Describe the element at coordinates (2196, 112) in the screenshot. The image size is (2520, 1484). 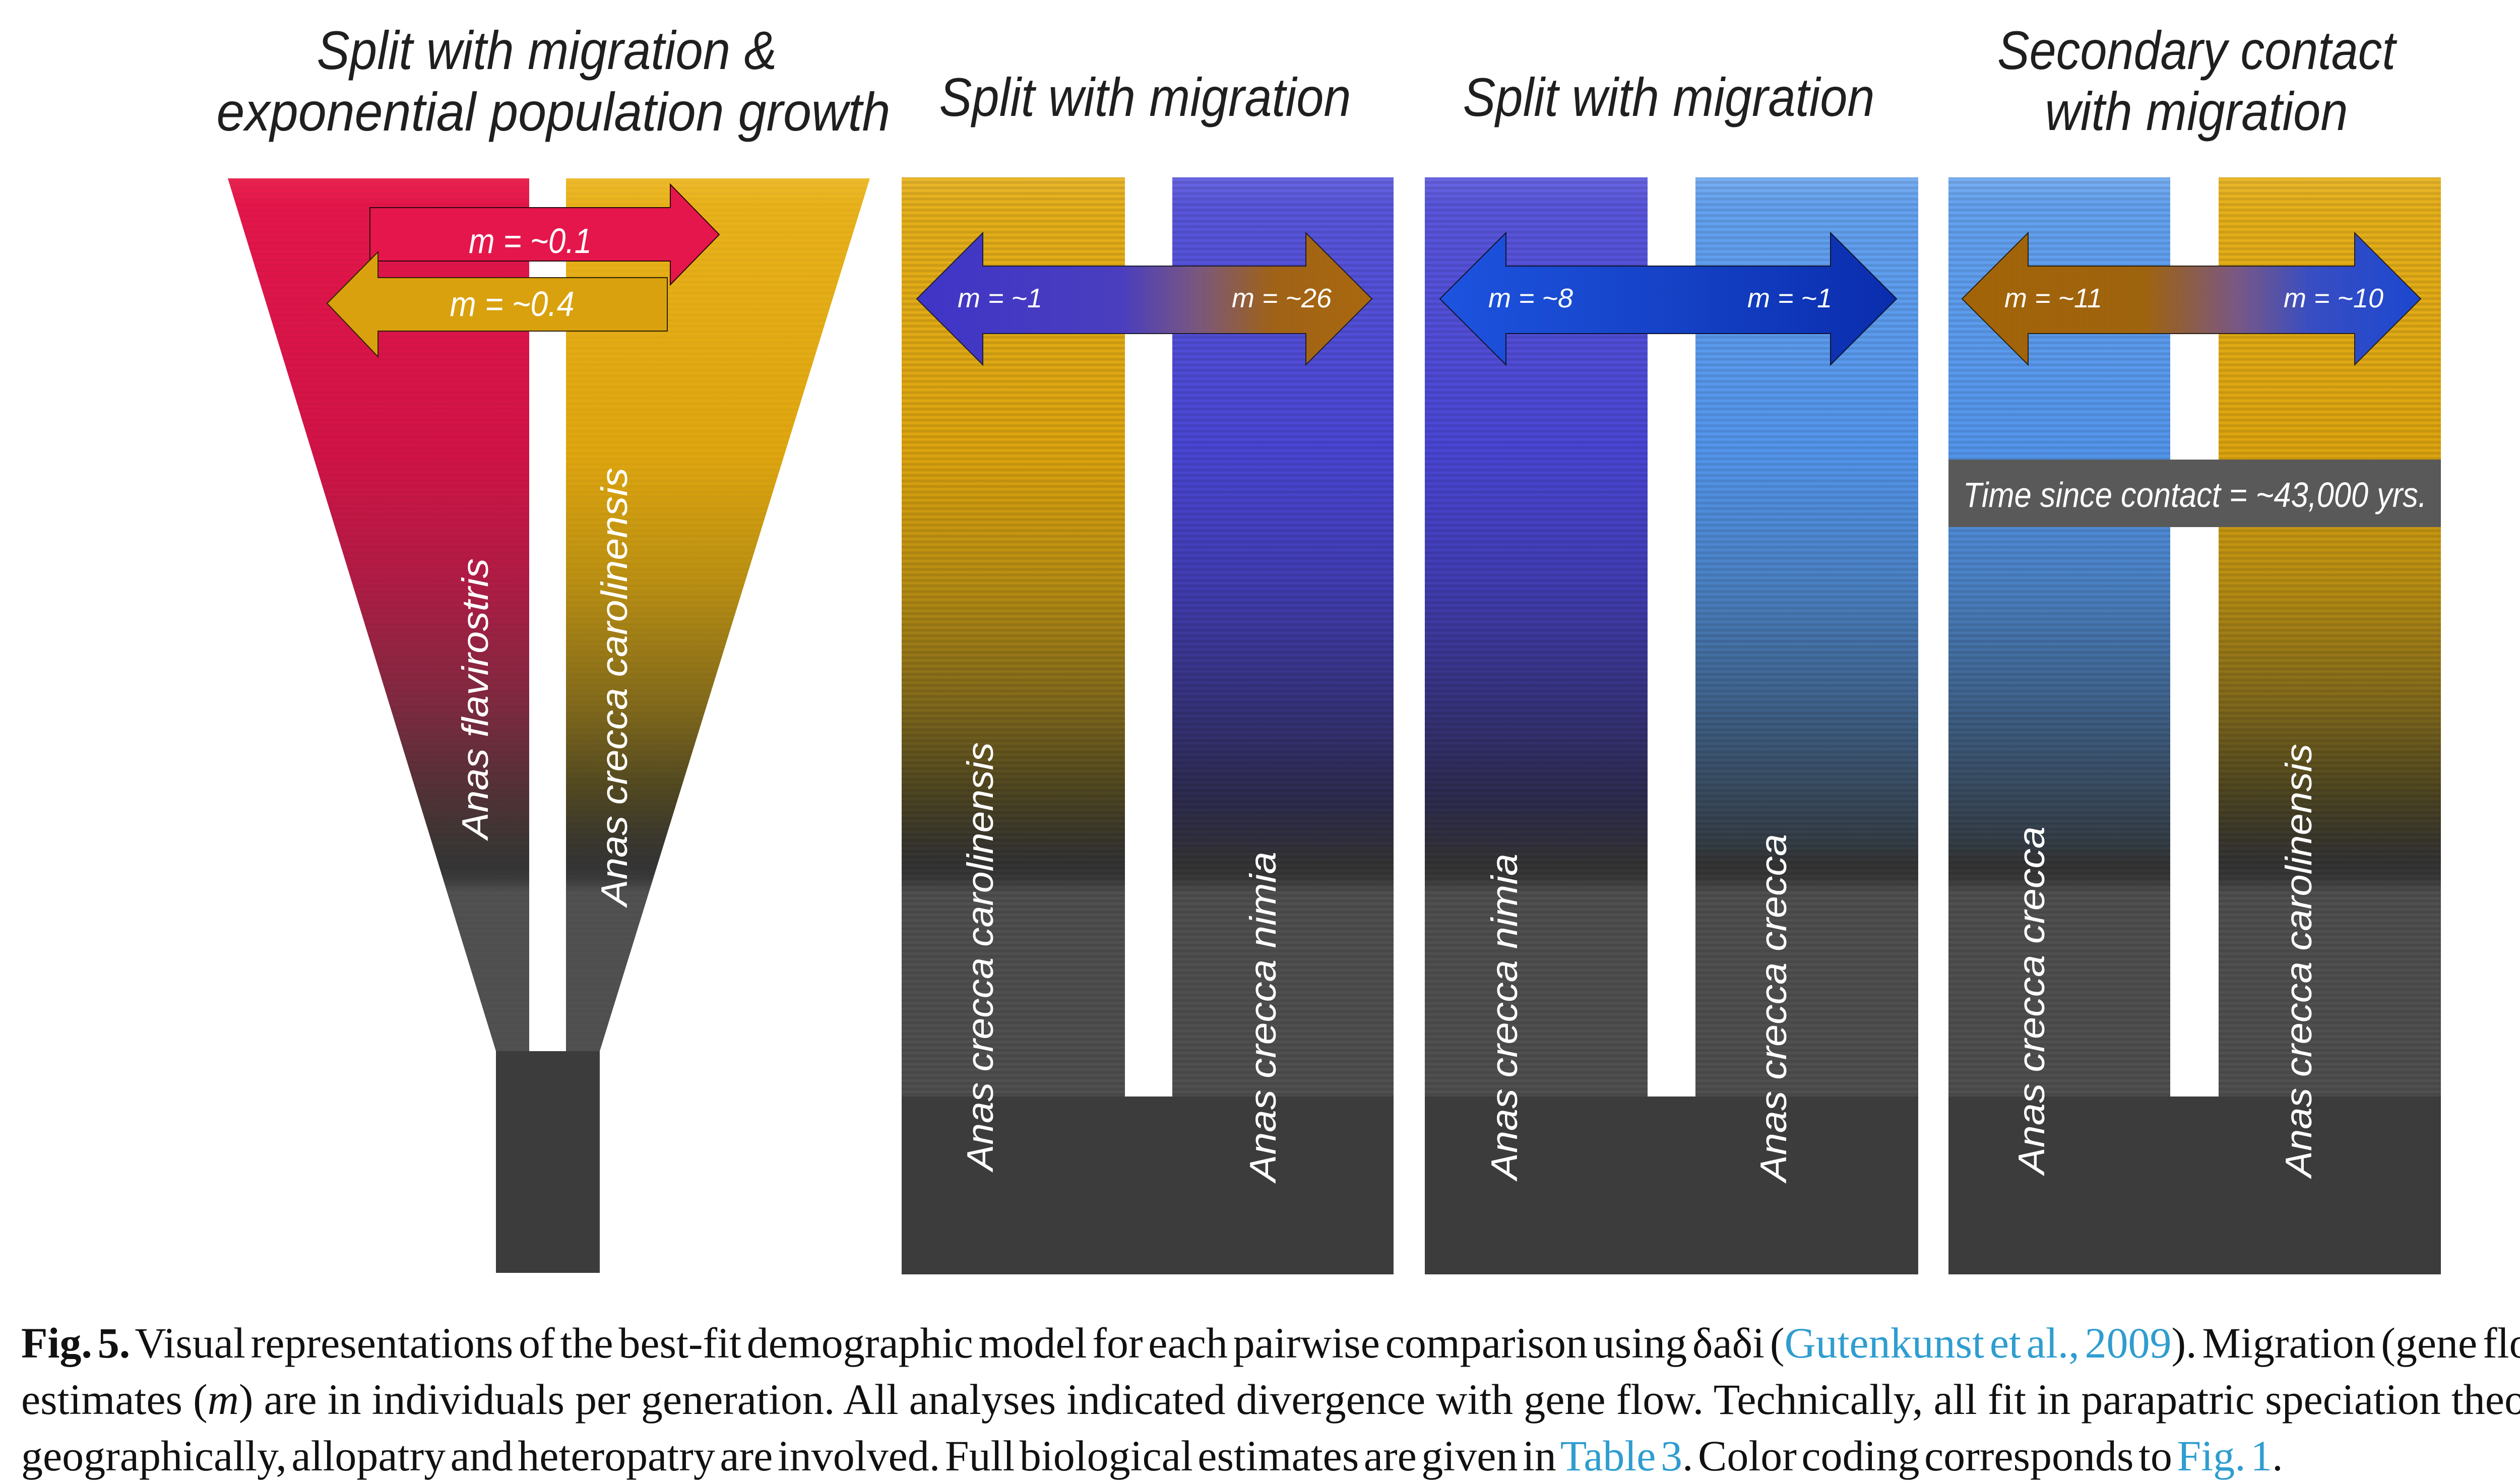
I see `svg-text: with migration` at that location.